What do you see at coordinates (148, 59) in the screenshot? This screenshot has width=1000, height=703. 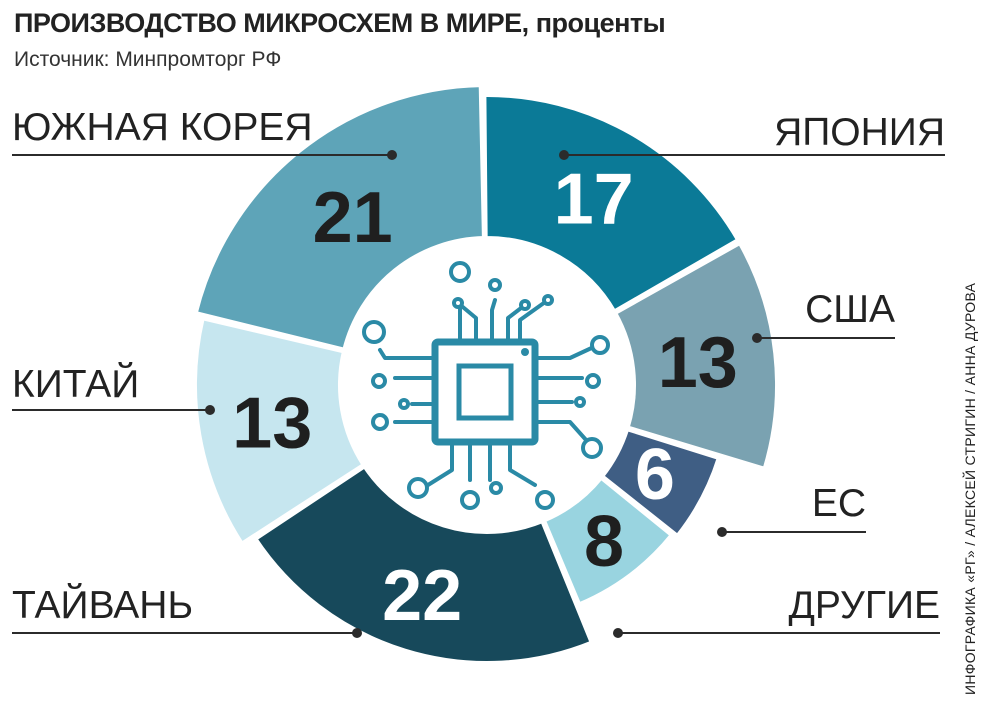 I see `source-note: Источник: Минпромторг РФ` at bounding box center [148, 59].